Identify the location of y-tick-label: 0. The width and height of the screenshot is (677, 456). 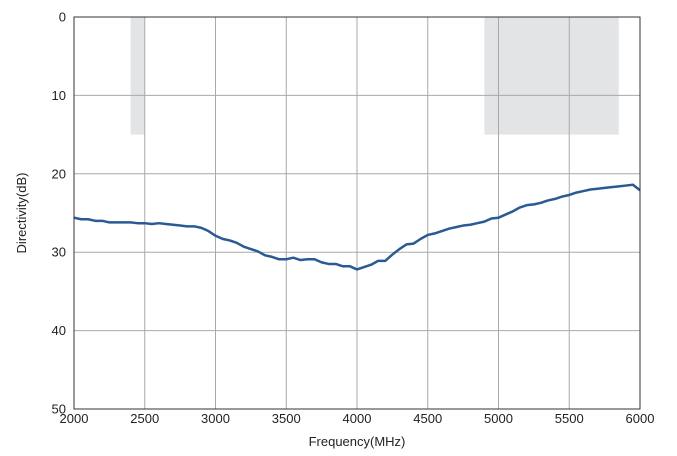
(62, 17).